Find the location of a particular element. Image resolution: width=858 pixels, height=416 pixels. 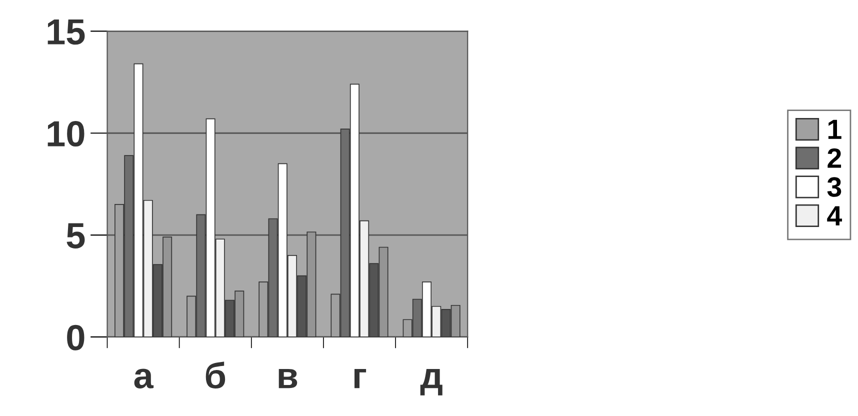

legend-label: 3 is located at coordinates (834, 187).